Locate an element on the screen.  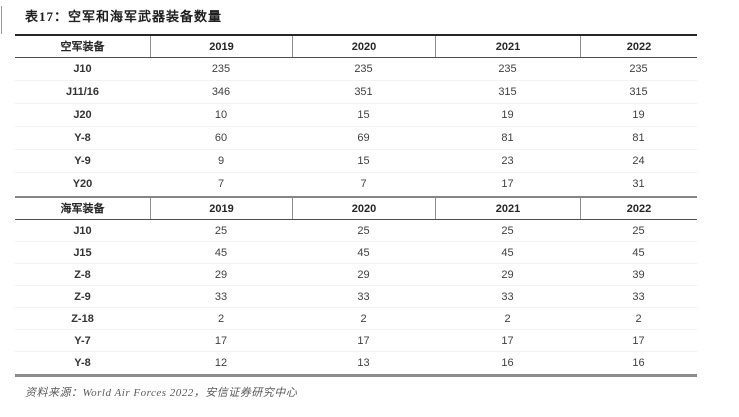
cell-value: 60 is located at coordinates (221, 138).